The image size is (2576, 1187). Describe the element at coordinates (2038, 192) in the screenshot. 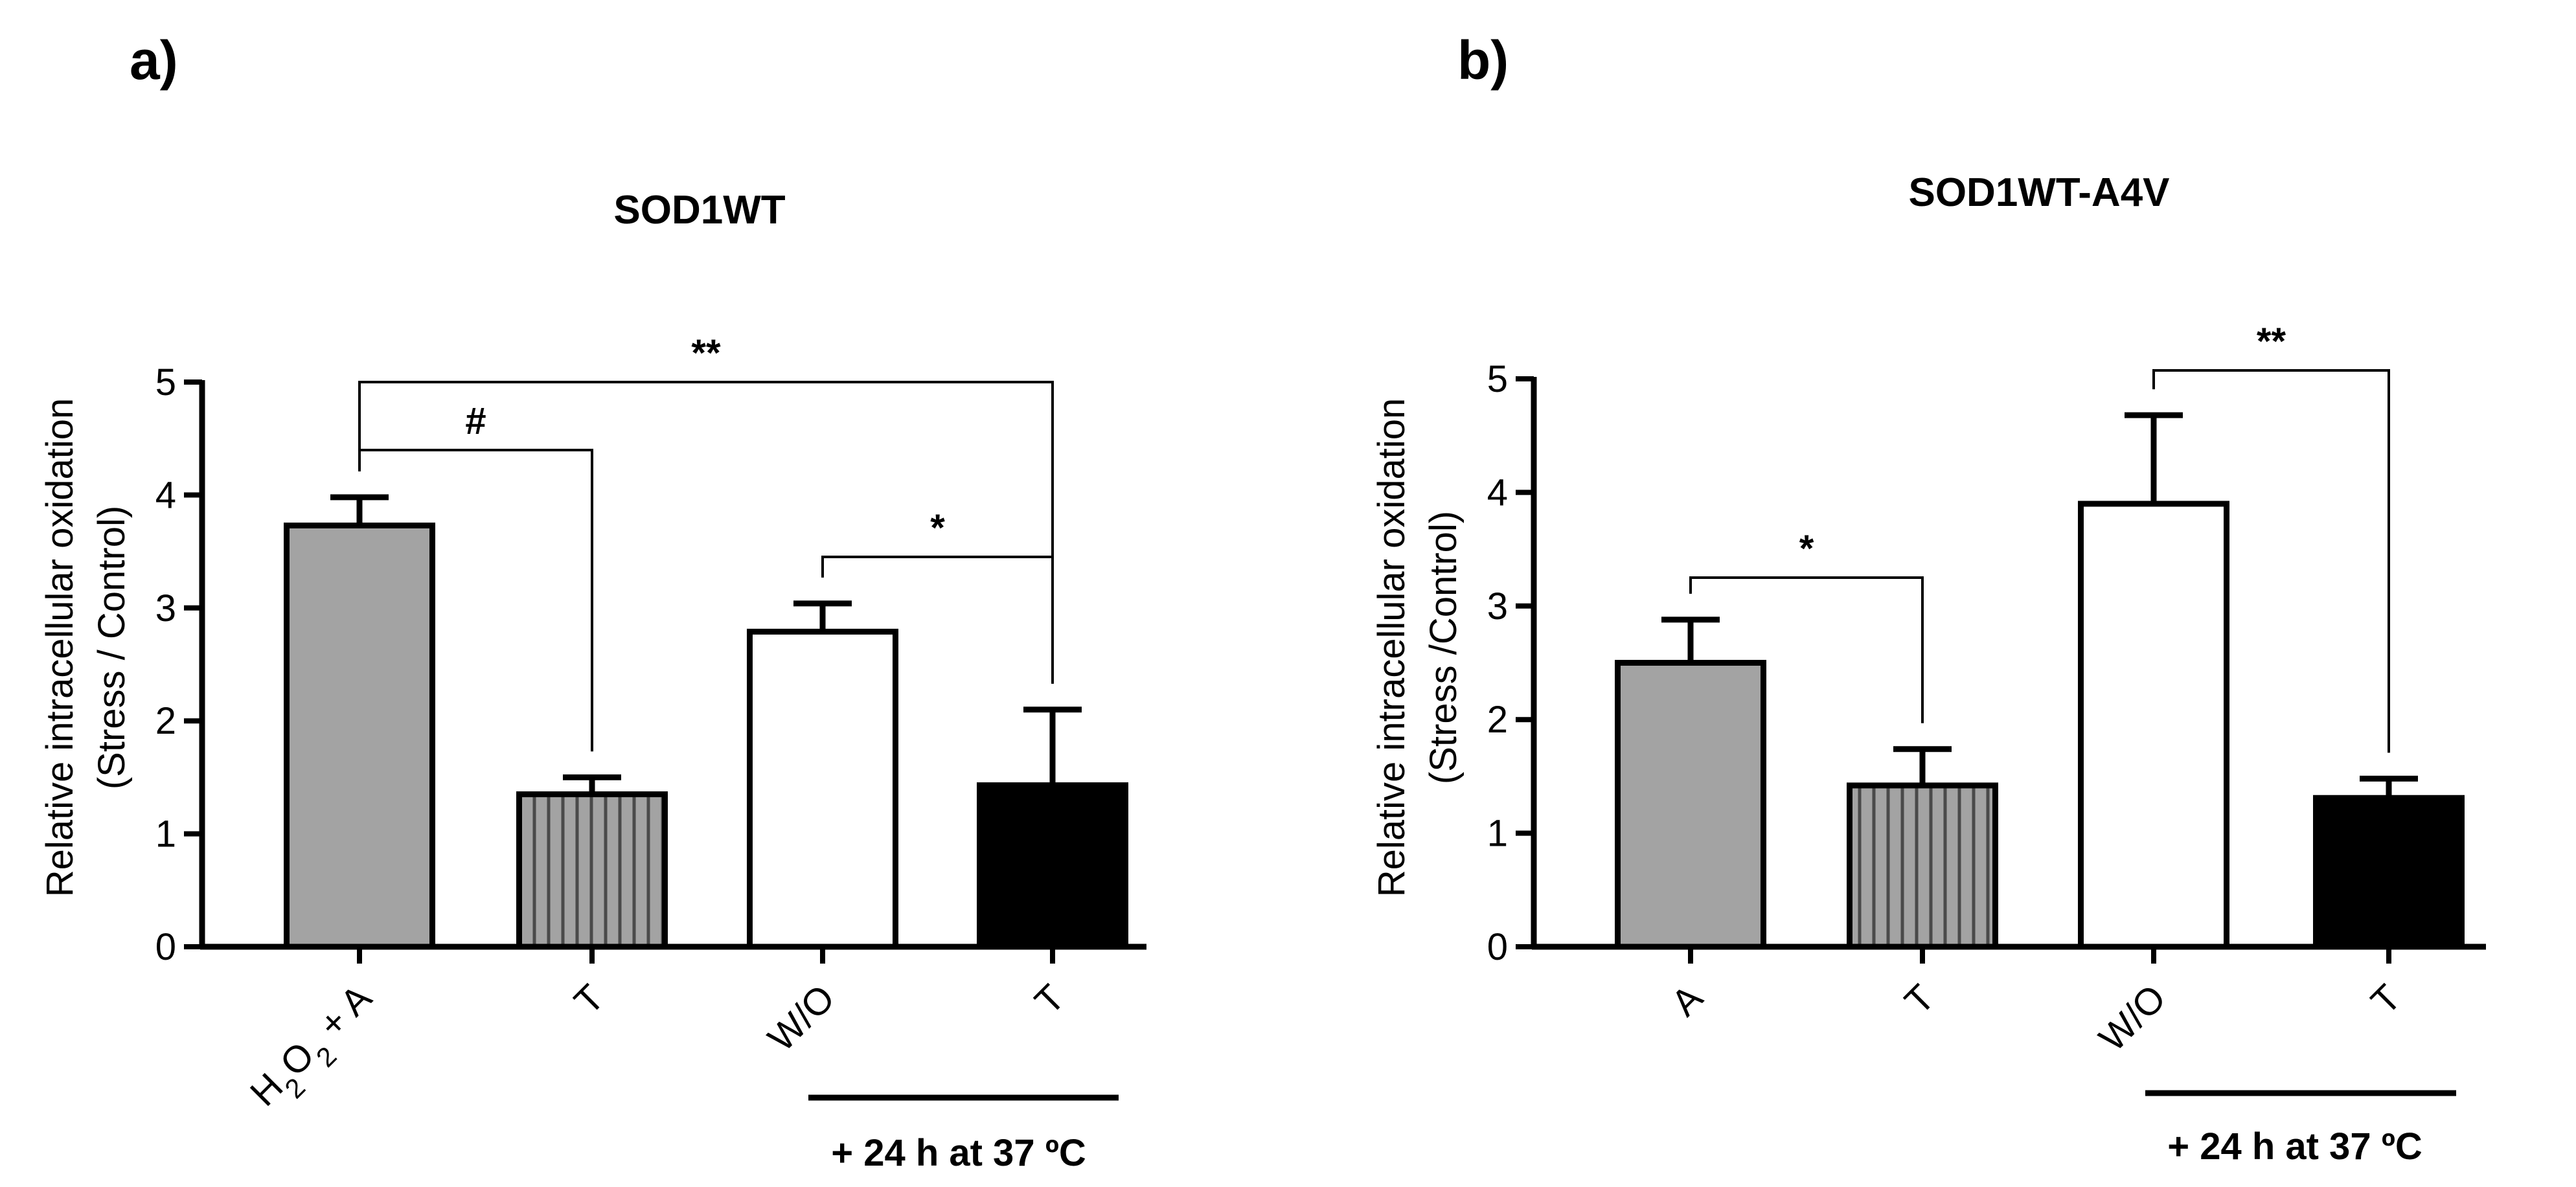

I see `panel-b-title: SOD1WT-A4V` at that location.